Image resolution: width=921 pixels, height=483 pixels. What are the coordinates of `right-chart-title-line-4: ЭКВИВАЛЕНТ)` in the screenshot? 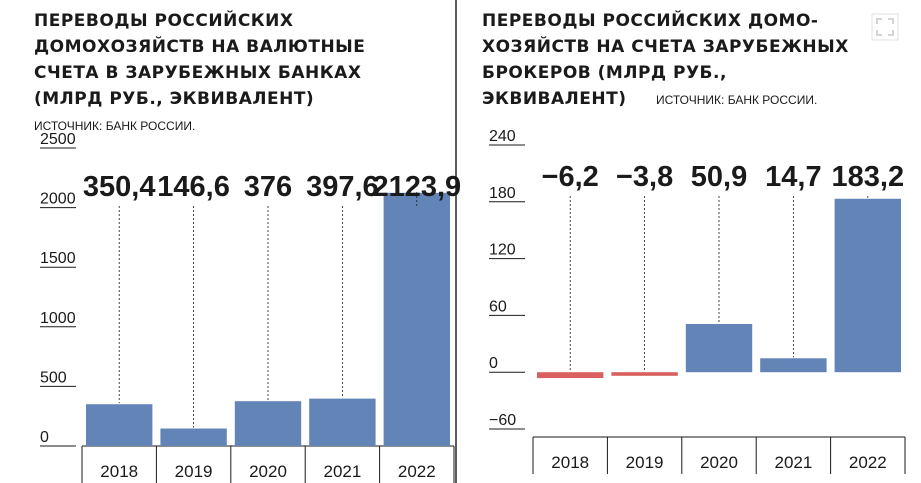 It's located at (554, 99).